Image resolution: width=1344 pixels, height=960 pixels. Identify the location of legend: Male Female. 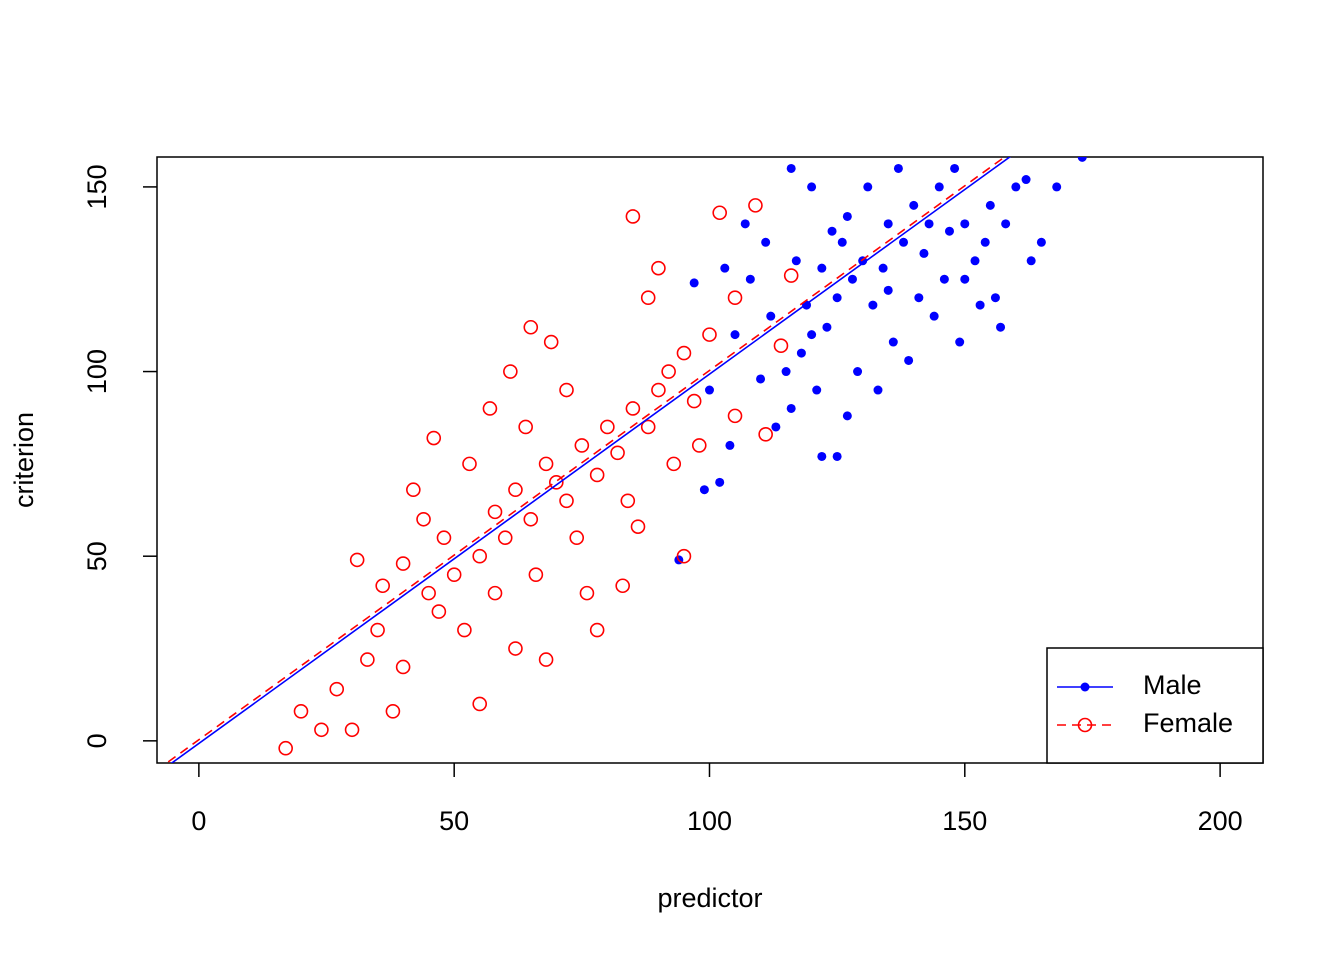
(1155, 705).